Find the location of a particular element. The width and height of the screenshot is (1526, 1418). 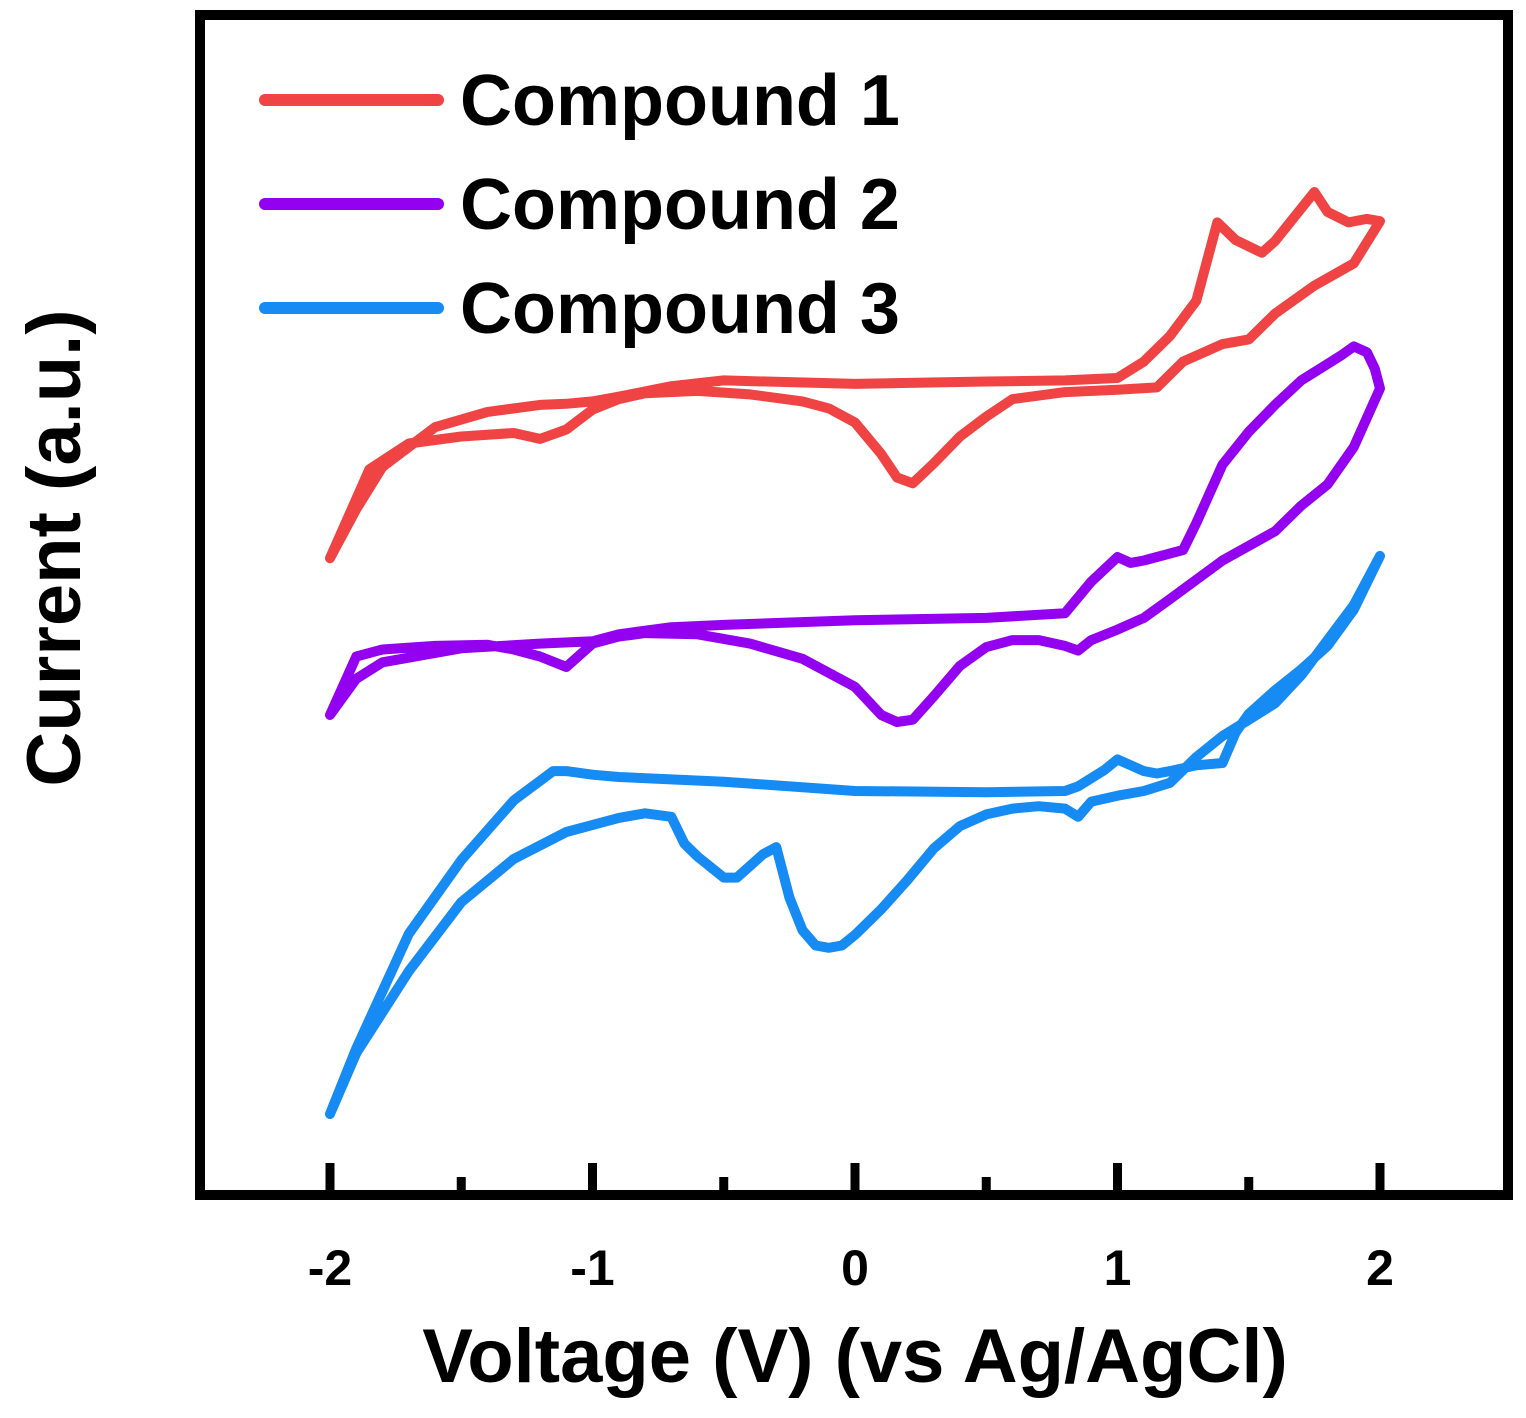

legend-label: Compound 3 is located at coordinates (680, 309).